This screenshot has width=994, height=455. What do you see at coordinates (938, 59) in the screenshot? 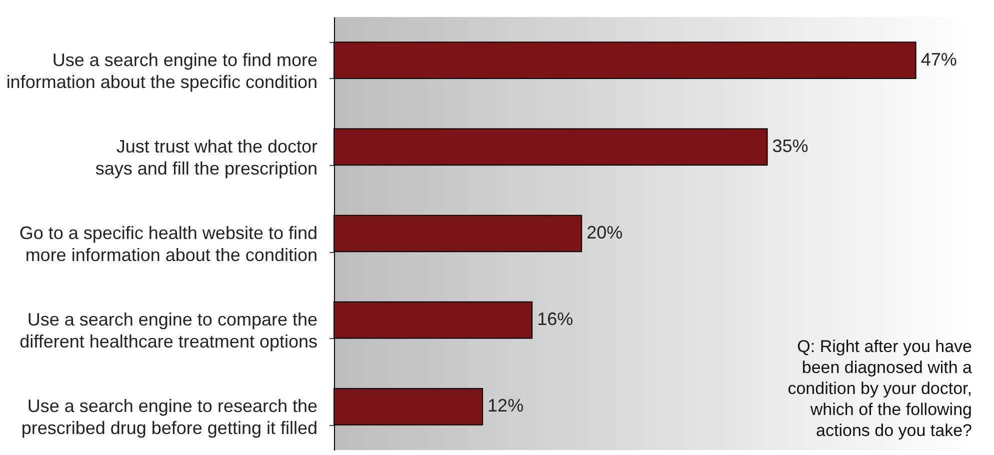
I see `data-label: 47%` at bounding box center [938, 59].